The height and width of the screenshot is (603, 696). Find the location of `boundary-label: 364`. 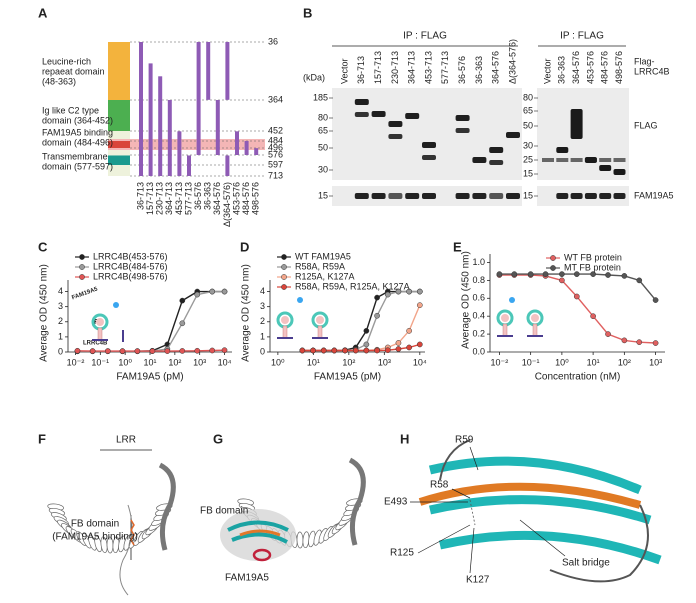

boundary-label: 364 is located at coordinates (275, 99).